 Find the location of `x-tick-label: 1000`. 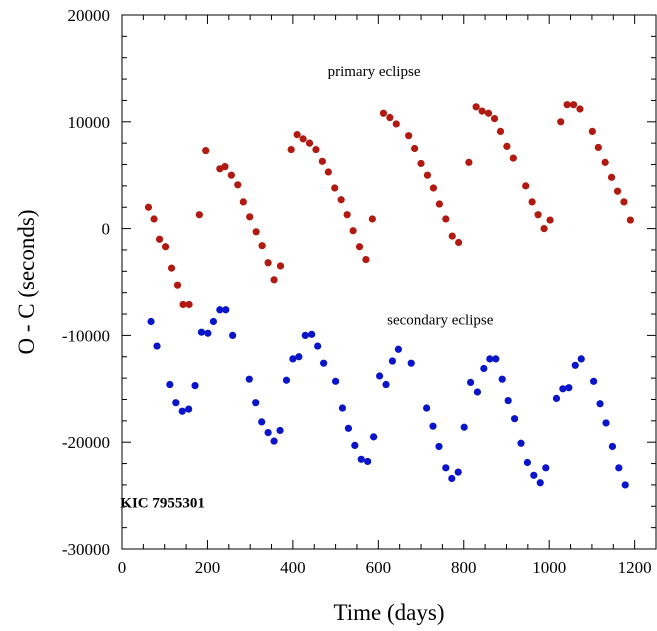

x-tick-label: 1000 is located at coordinates (549, 567).